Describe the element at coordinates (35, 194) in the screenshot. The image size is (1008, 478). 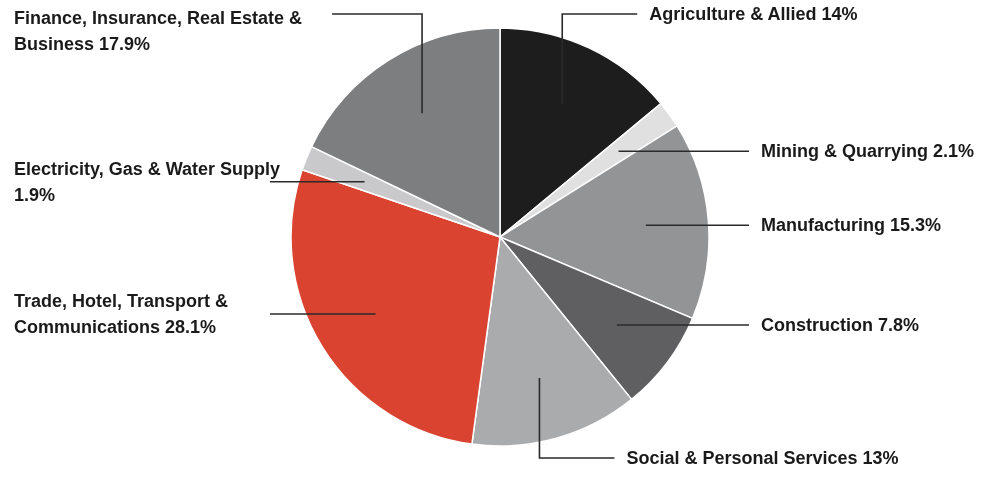
I see `data-label: 1.9%` at that location.